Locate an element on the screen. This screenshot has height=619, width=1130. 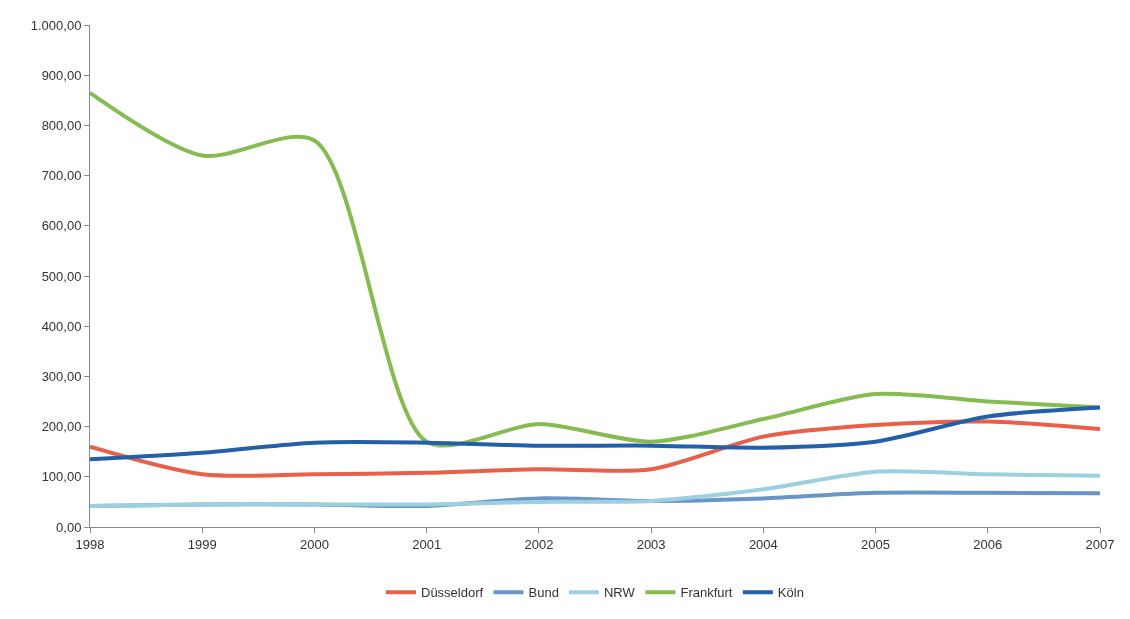
x-tick-label: 2001 is located at coordinates (427, 544).